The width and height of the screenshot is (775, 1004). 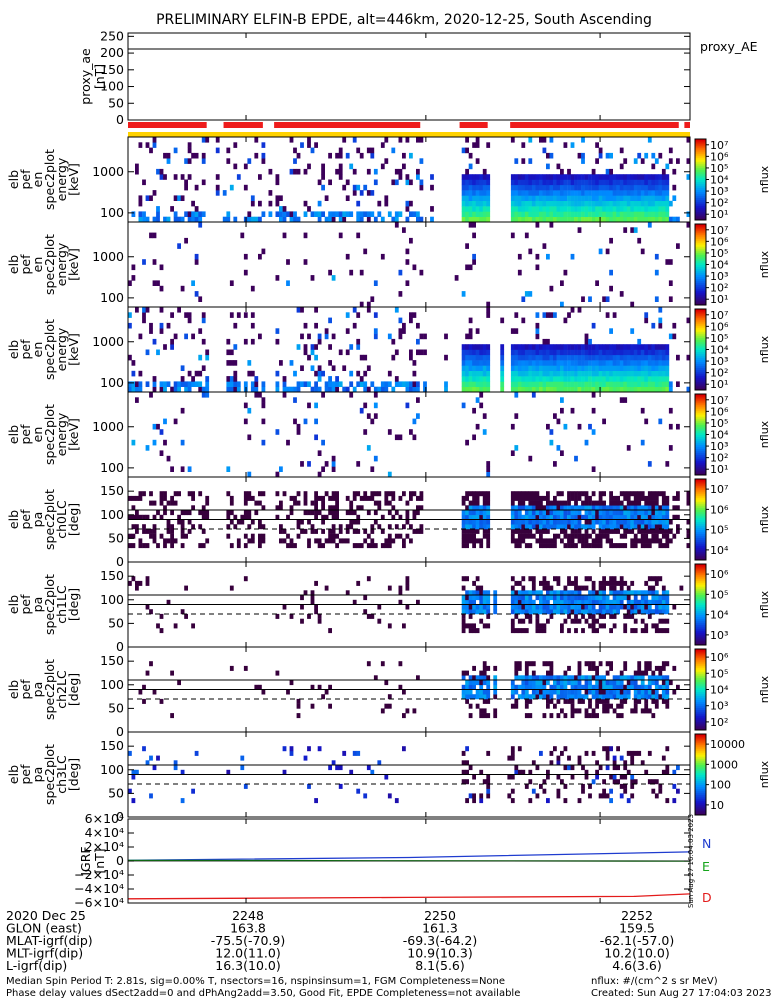 I want to click on colorbar-tick-label: 10¹, so click(x=719, y=469).